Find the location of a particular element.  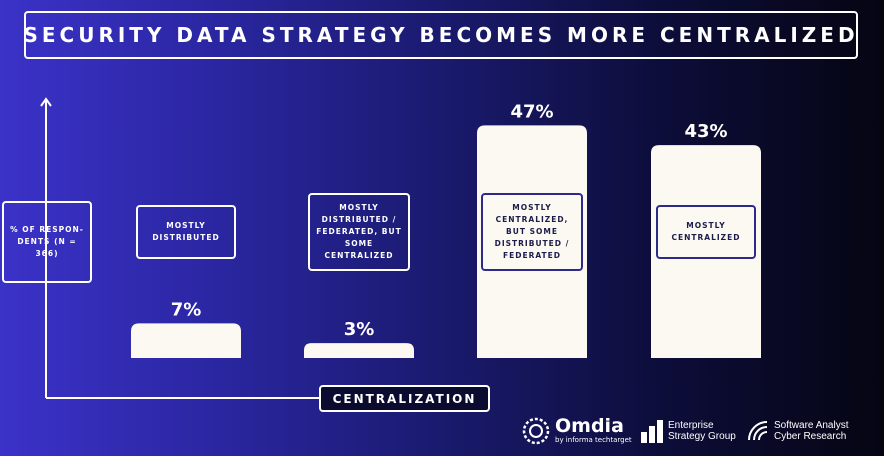

omdia-logo-name: Omdia is located at coordinates (589, 426).